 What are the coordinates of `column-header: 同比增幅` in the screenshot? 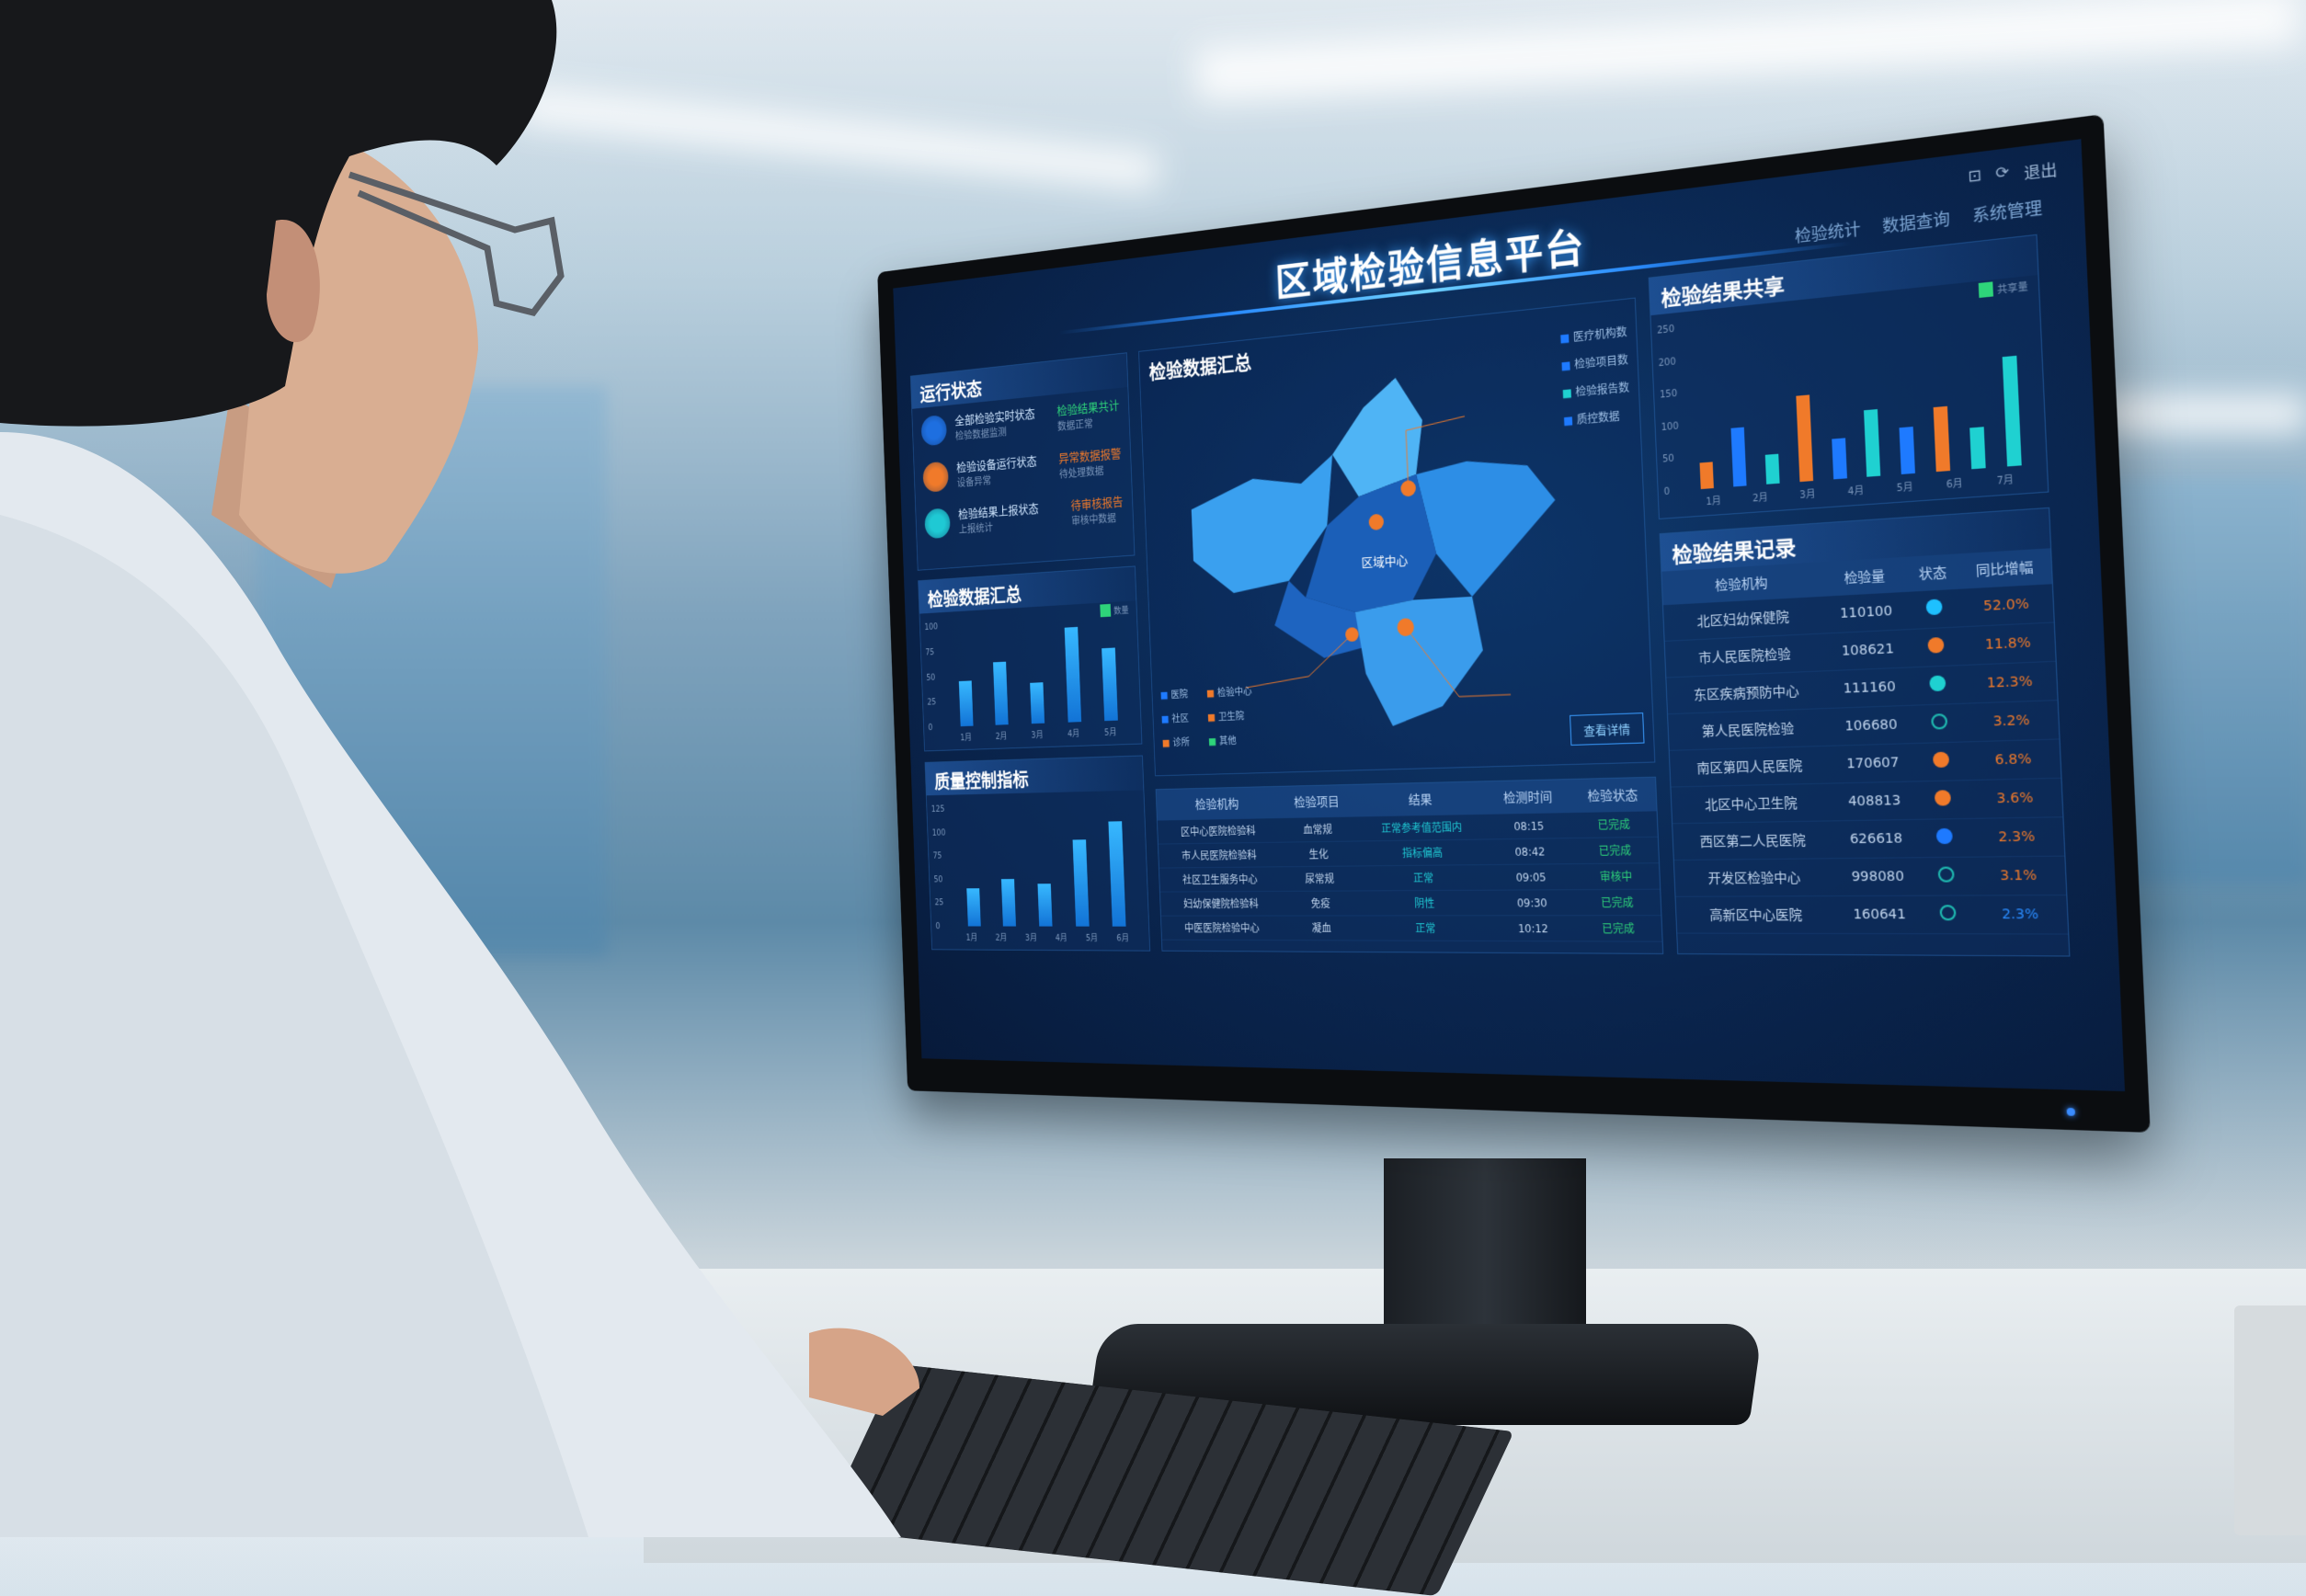 It's located at (2004, 568).